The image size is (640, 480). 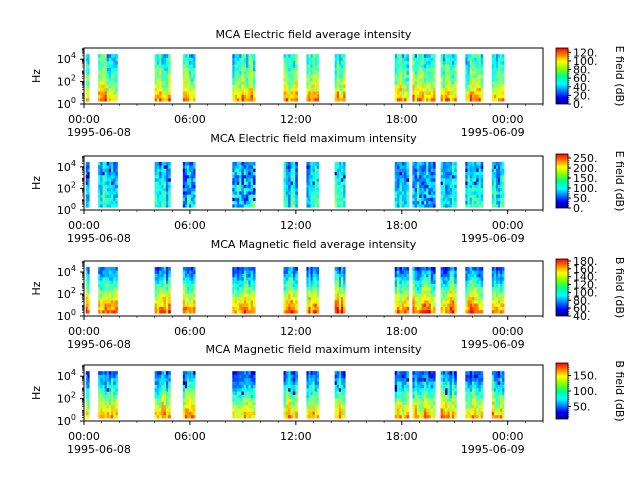 I want to click on spectrogram-block, so click(x=87, y=395).